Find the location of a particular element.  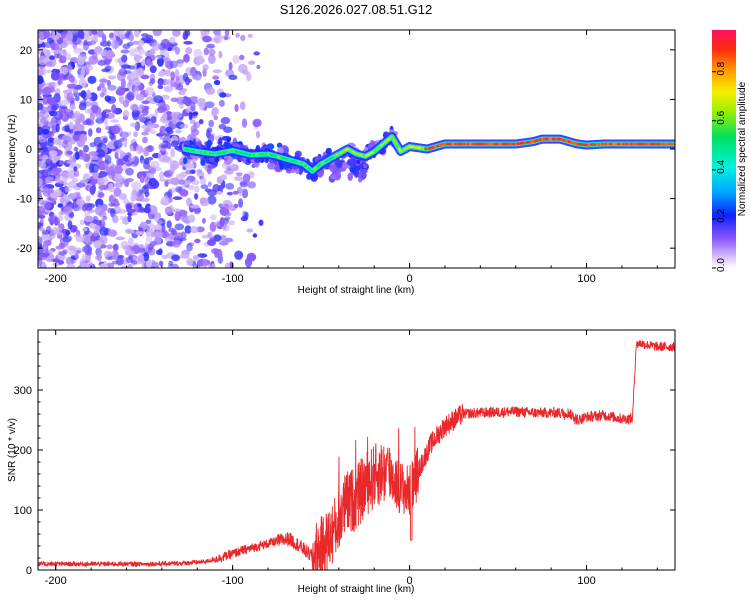

figure-title: S126.2026.027.08.51.G12 is located at coordinates (356, 9).